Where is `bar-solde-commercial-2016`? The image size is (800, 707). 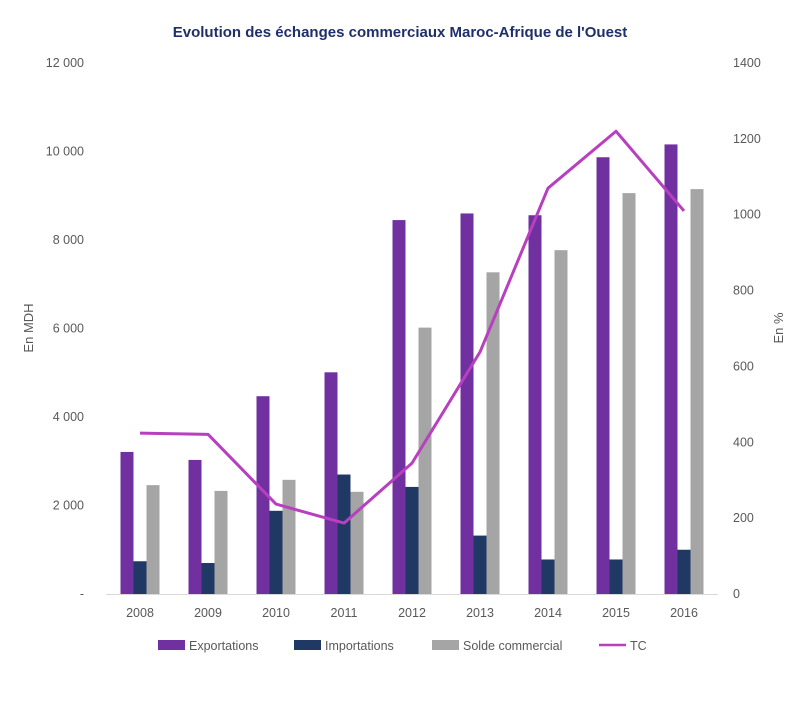
bar-solde-commercial-2016 is located at coordinates (697, 392).